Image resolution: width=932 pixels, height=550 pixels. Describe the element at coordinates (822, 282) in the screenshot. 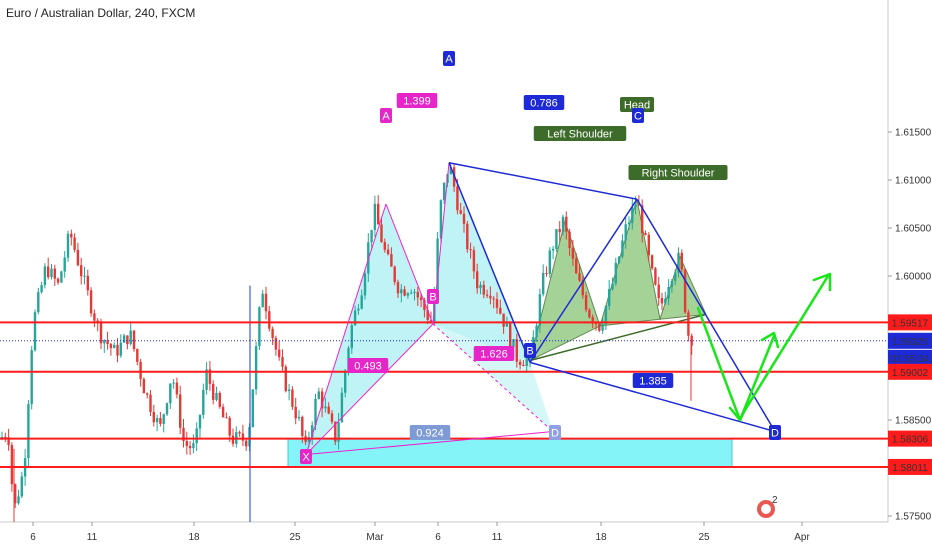

I see `arrow-up-long-head` at that location.